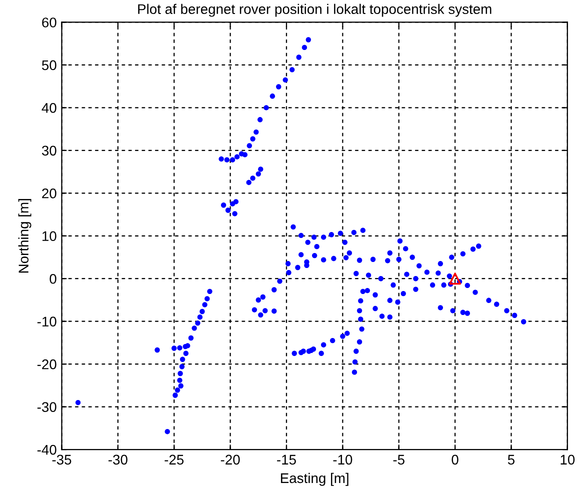 The width and height of the screenshot is (588, 494). I want to click on x-tick-label: -35, so click(62, 459).